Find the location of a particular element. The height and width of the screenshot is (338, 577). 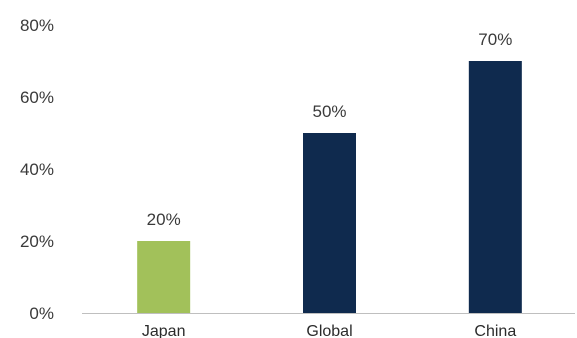

data-label-china: 70% is located at coordinates (495, 39).